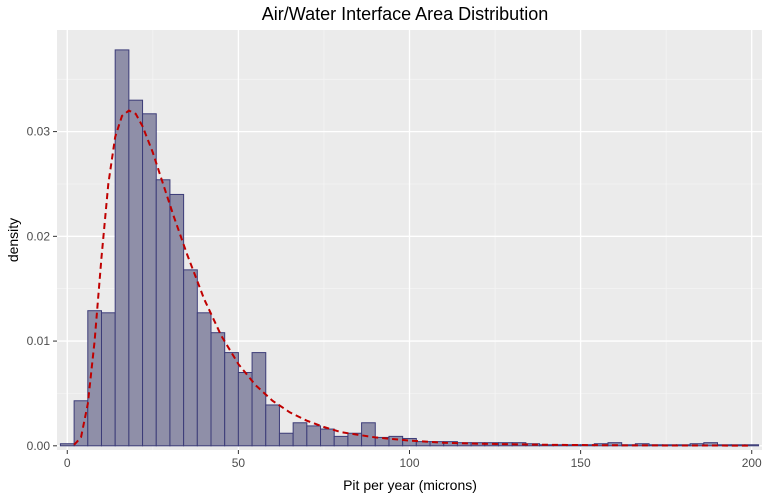 This screenshot has width=765, height=498. I want to click on x-axis-ticks: 0 50 100 150 200, so click(413, 460).